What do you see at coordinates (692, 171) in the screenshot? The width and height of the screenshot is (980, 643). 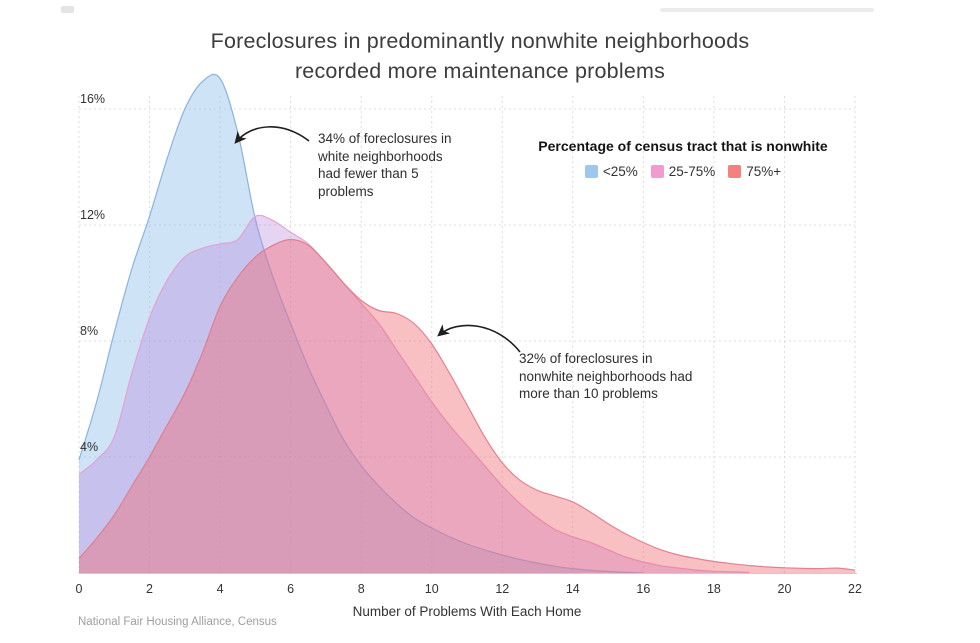 I see `legend-label: 25-75%` at bounding box center [692, 171].